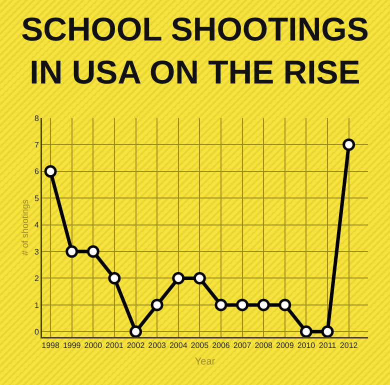  What do you see at coordinates (205, 362) in the screenshot?
I see `x-axis-title: Year` at bounding box center [205, 362].